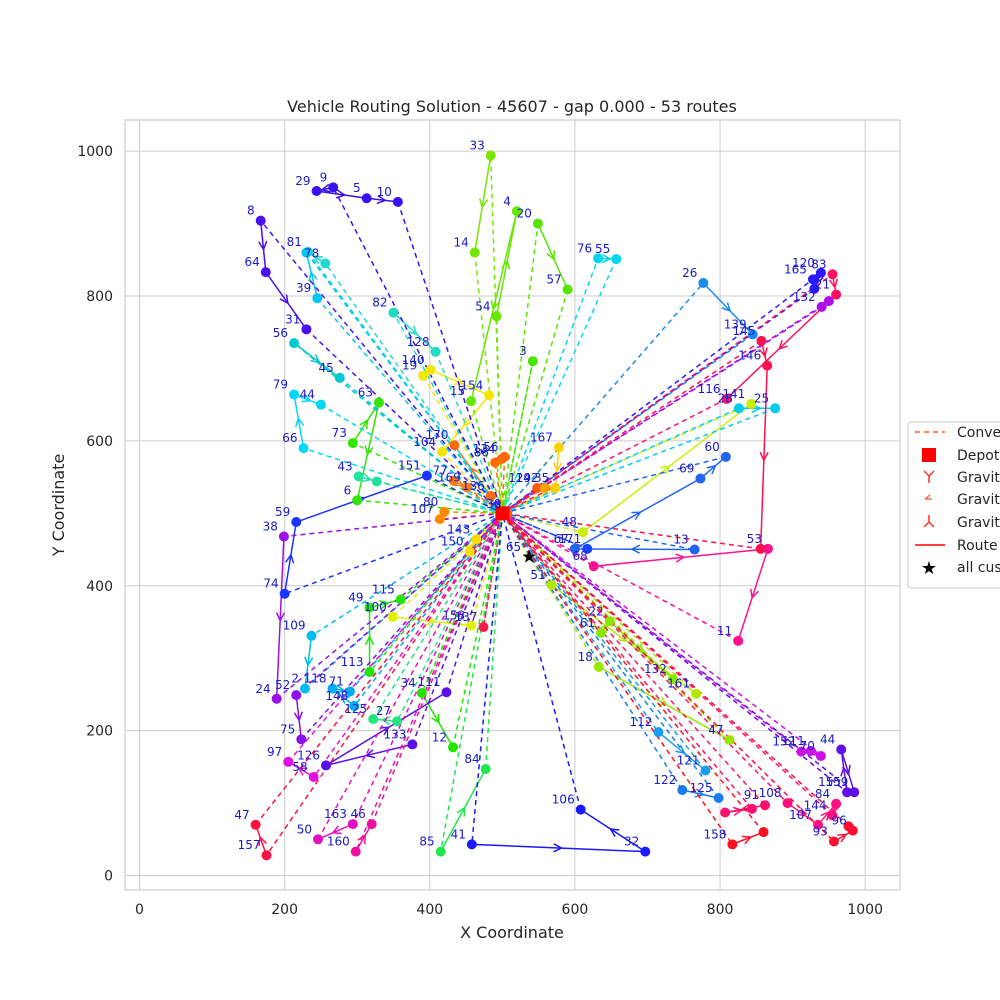 The width and height of the screenshot is (1000, 1000). I want to click on customer-label: 28, so click(725, 398).